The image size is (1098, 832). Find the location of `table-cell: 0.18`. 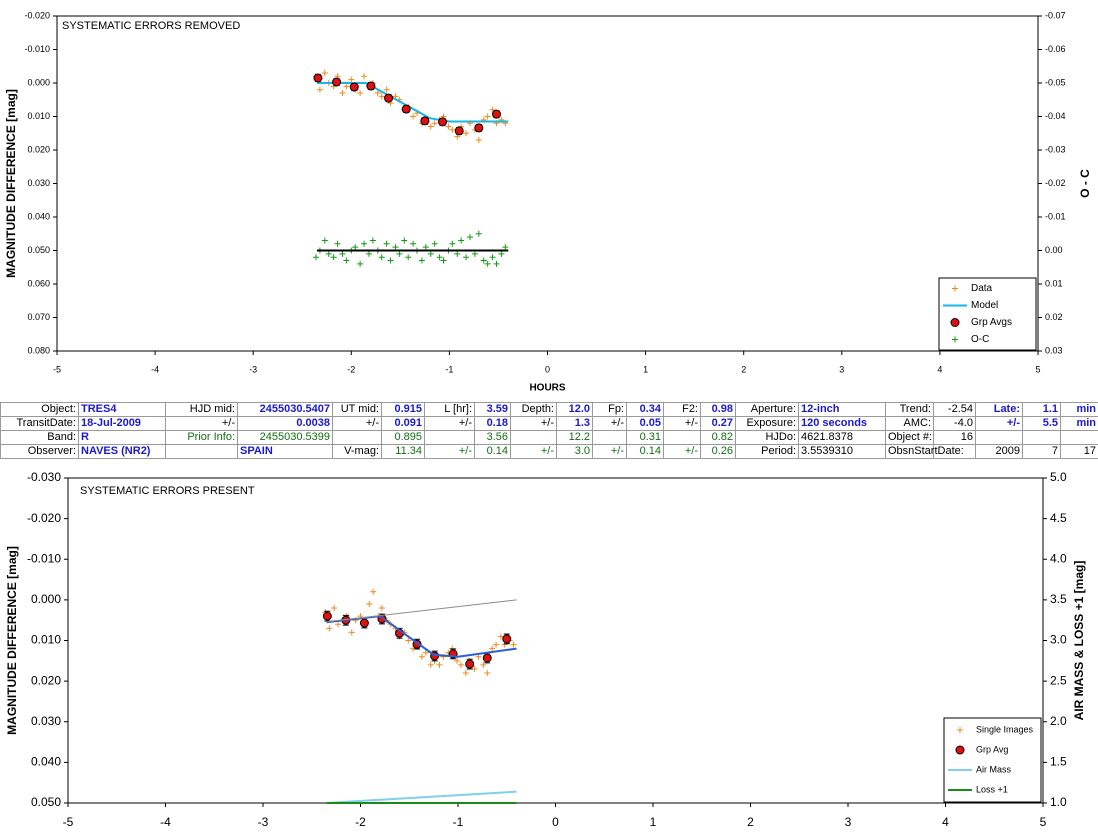

table-cell: 0.18 is located at coordinates (492, 423).